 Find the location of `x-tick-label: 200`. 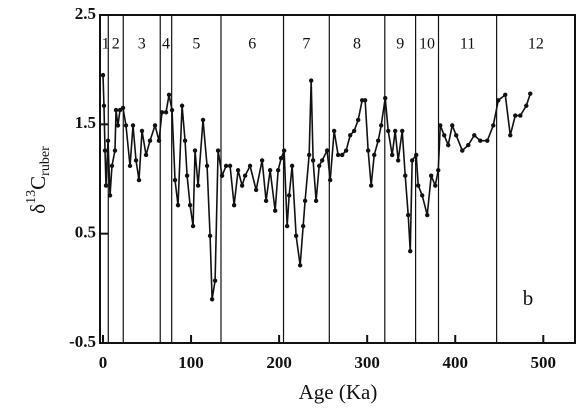

x-tick-label: 200 is located at coordinates (279, 362).